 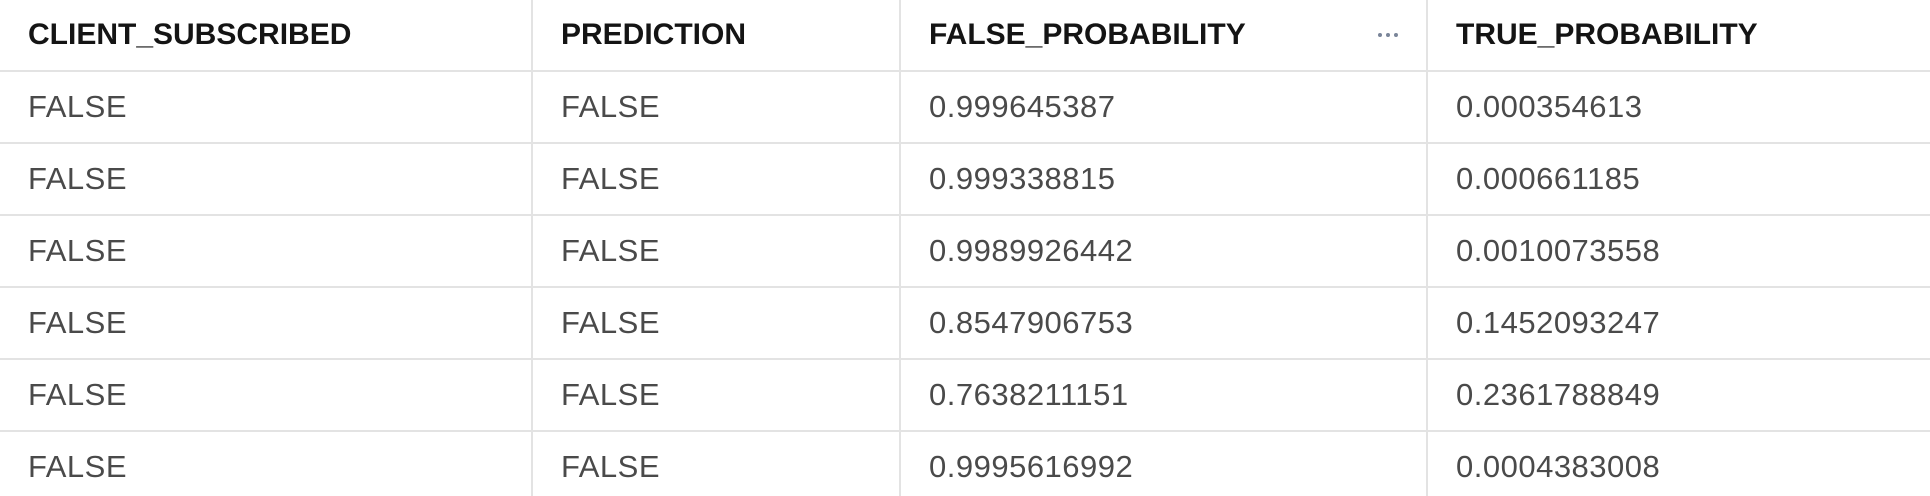 I want to click on cell-false-probability: 0.9989926442, so click(x=1164, y=251).